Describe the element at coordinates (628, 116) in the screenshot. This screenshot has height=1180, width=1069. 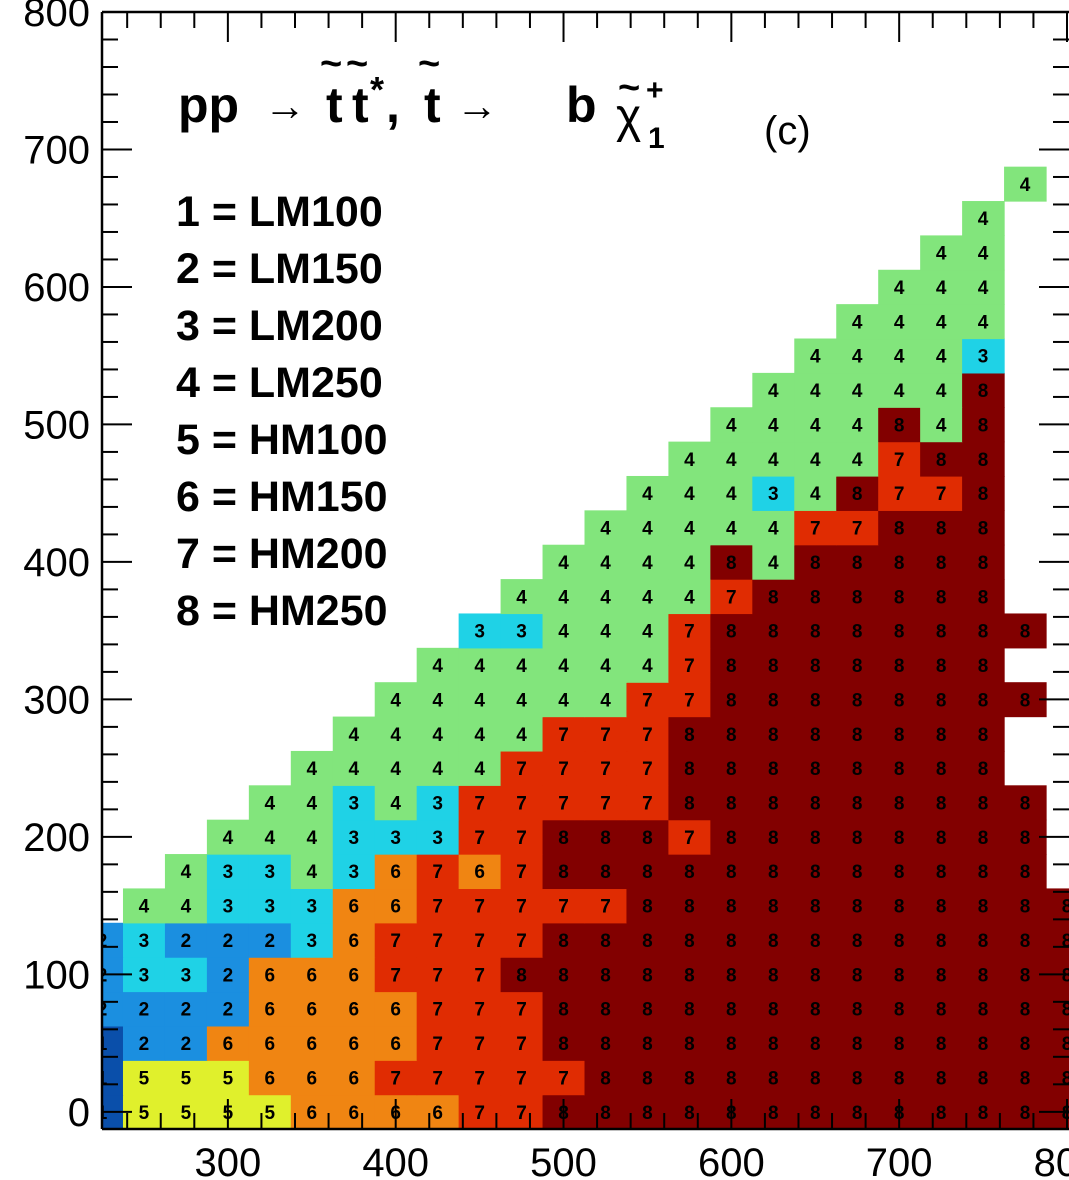
I see `title-chargino: χ` at that location.